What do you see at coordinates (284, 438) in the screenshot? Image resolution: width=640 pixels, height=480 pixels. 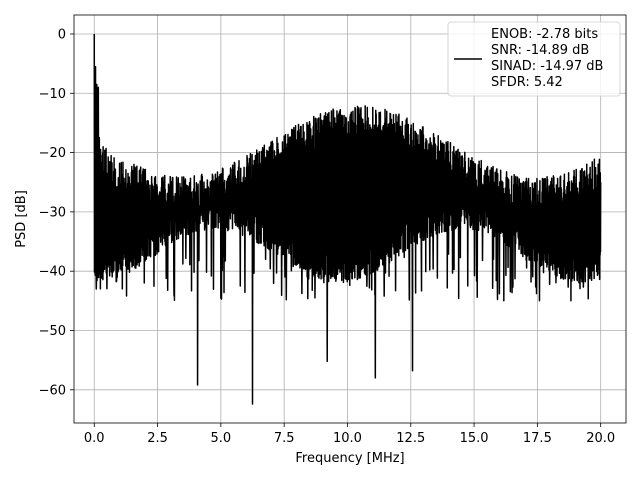 I see `x-tick-label: 7.5` at bounding box center [284, 438].